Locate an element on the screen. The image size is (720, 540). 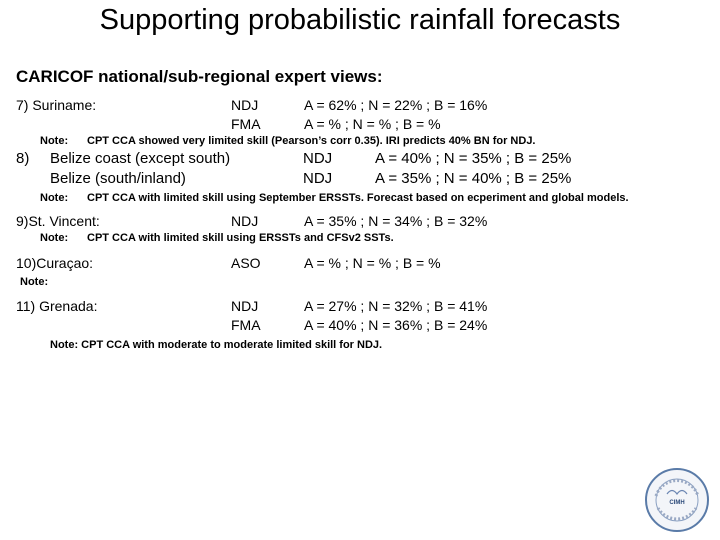
belize-note-prefix: Note: is located at coordinates (54, 198).